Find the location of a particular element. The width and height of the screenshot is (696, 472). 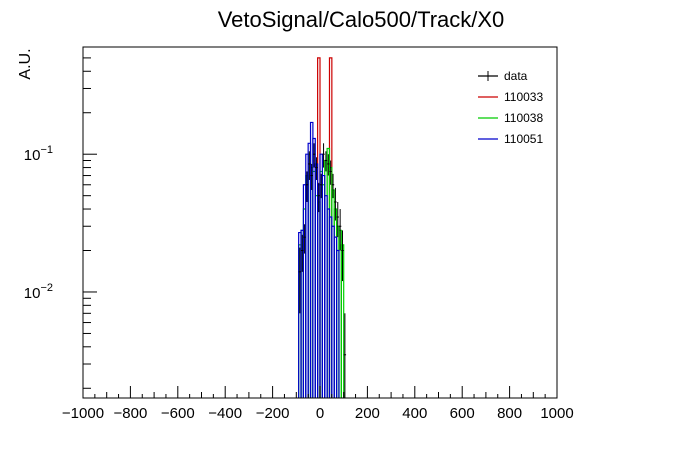

x-tick-label: 400 is located at coordinates (414, 413).